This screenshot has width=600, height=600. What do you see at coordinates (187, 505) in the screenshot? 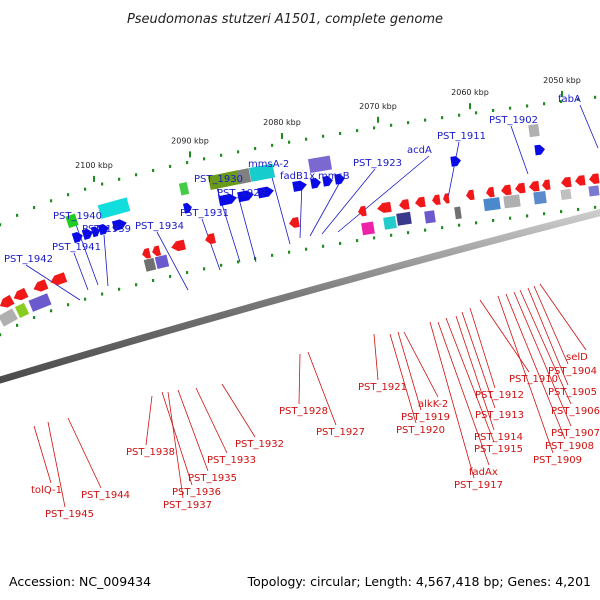
I see `reverse-gene-label: PST_1937` at bounding box center [187, 505].